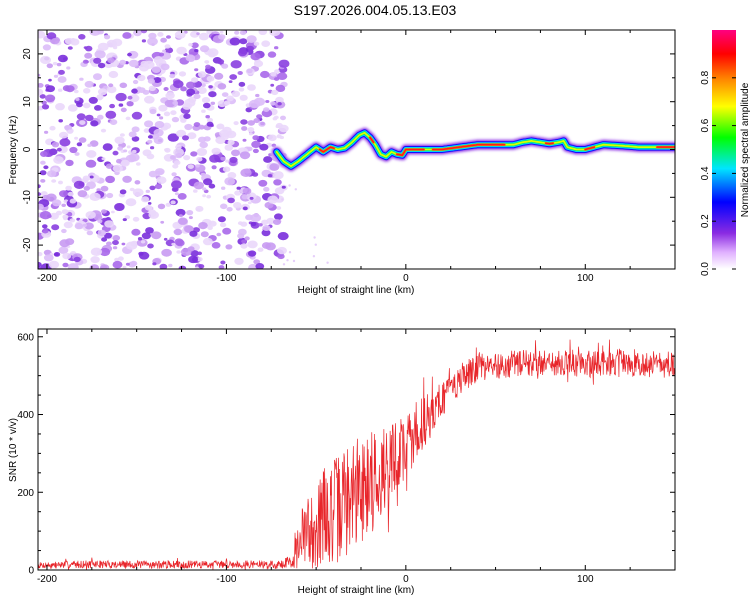 Image resolution: width=750 pixels, height=600 pixels. What do you see at coordinates (705, 221) in the screenshot?
I see `colorbar-tick-label: 0.2` at bounding box center [705, 221].